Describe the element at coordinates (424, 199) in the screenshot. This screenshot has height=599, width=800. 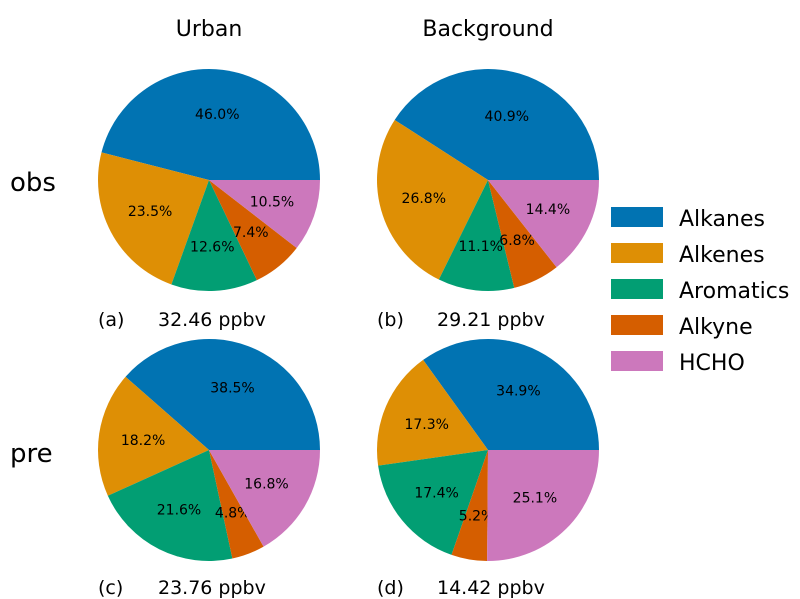
I see `pie-value-label-alkenes: 26.8%` at that location.